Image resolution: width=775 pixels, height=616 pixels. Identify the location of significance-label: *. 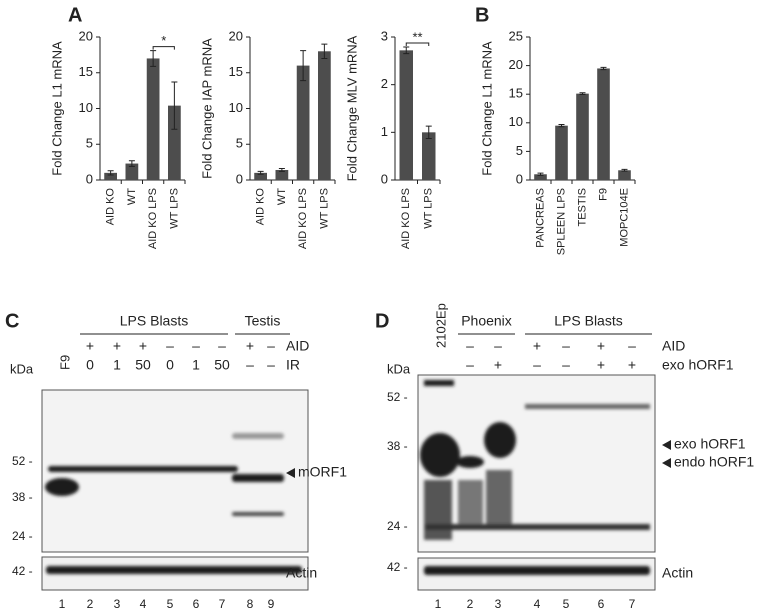
(163, 40).